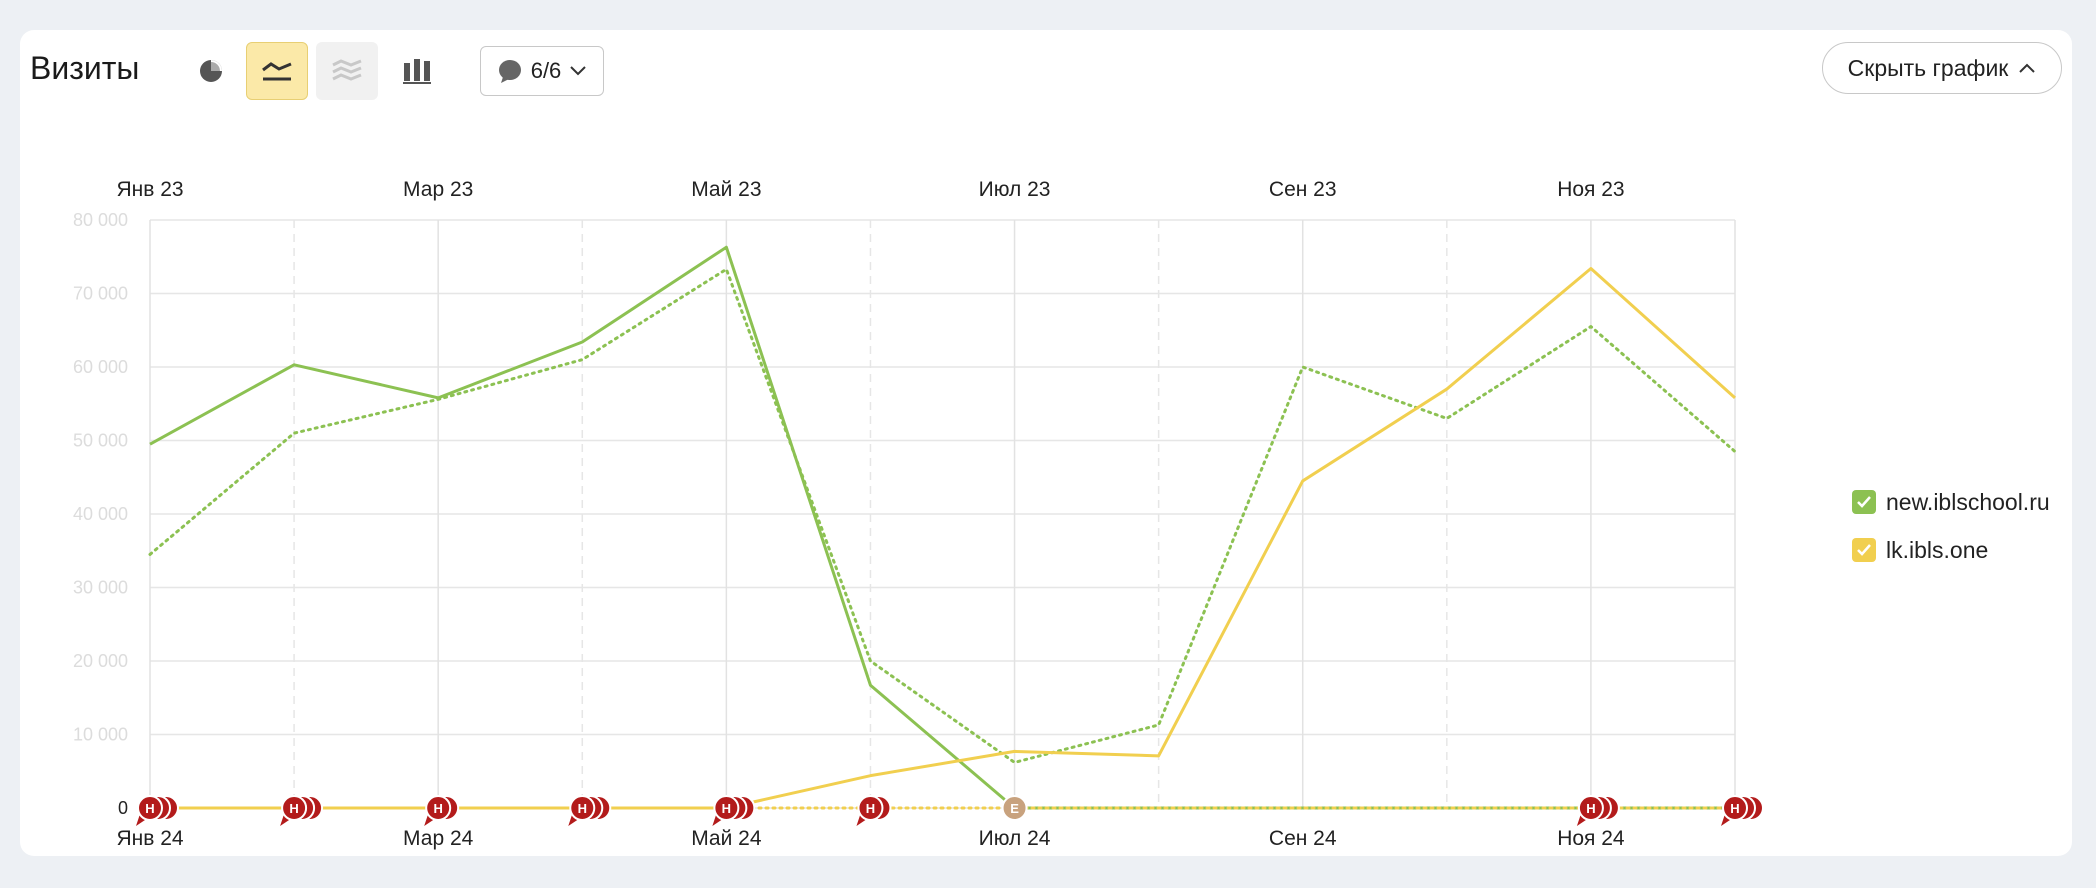 This screenshot has height=888, width=2096. What do you see at coordinates (100, 441) in the screenshot?
I see `y-tick-label: 50 000` at bounding box center [100, 441].